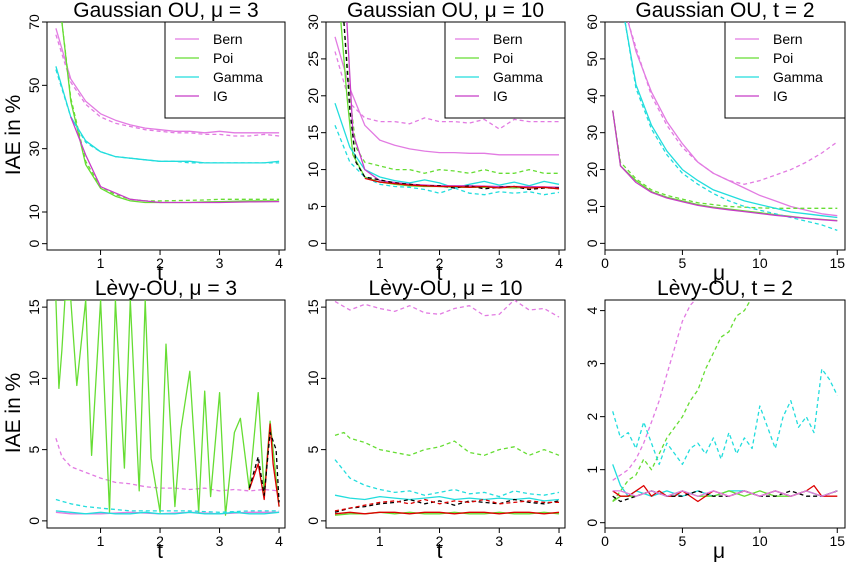 Image resolution: width=855 pixels, height=570 pixels. Describe the element at coordinates (592, 311) in the screenshot. I see `y-tick-label: 4` at that location.